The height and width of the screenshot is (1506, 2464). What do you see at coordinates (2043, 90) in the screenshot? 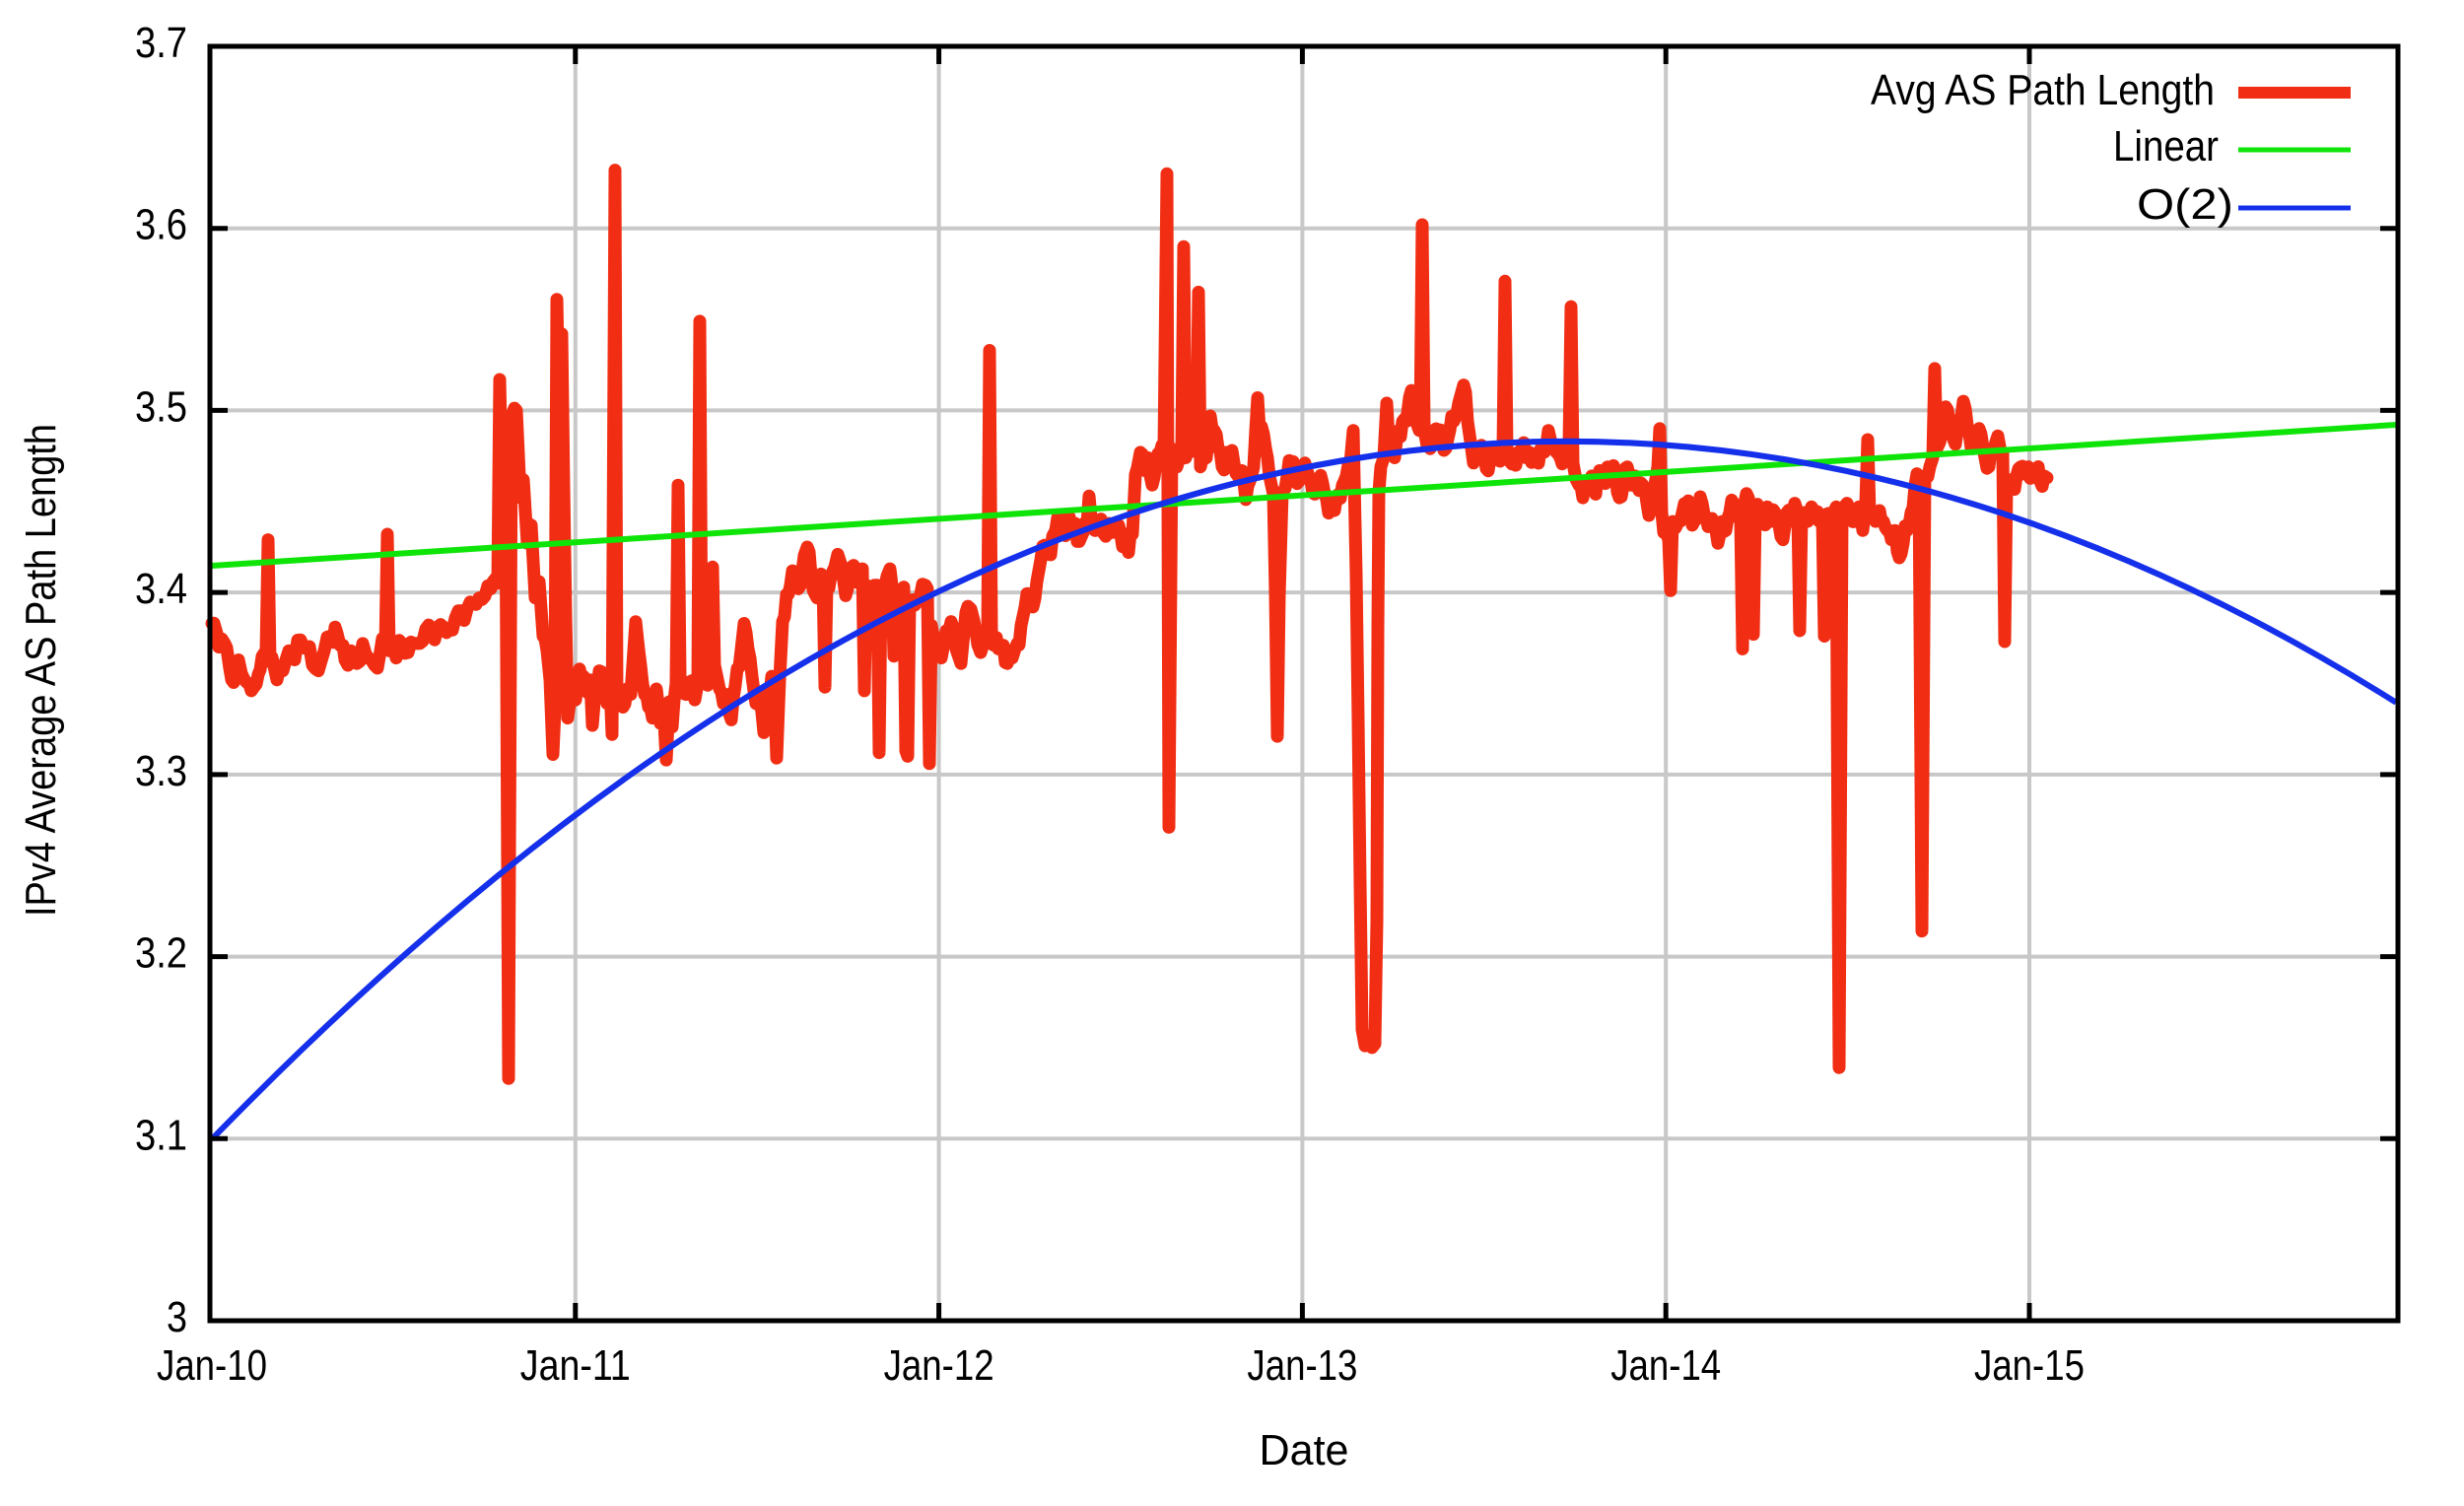
I see `svg-text: Avg AS Path Length` at bounding box center [2043, 90].